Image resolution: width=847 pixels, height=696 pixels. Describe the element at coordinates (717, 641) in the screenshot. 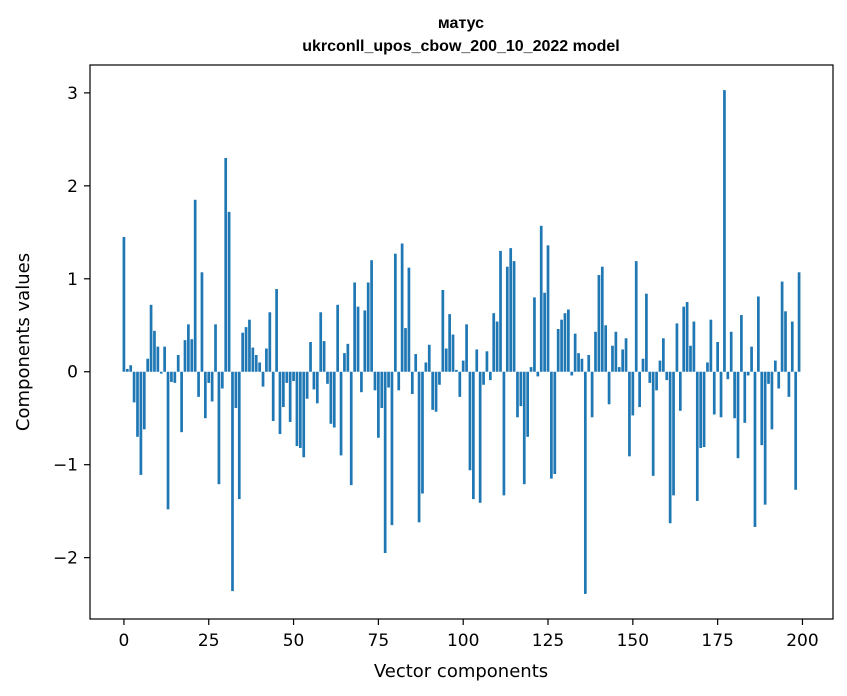

I see `x-tick-label: 175` at that location.